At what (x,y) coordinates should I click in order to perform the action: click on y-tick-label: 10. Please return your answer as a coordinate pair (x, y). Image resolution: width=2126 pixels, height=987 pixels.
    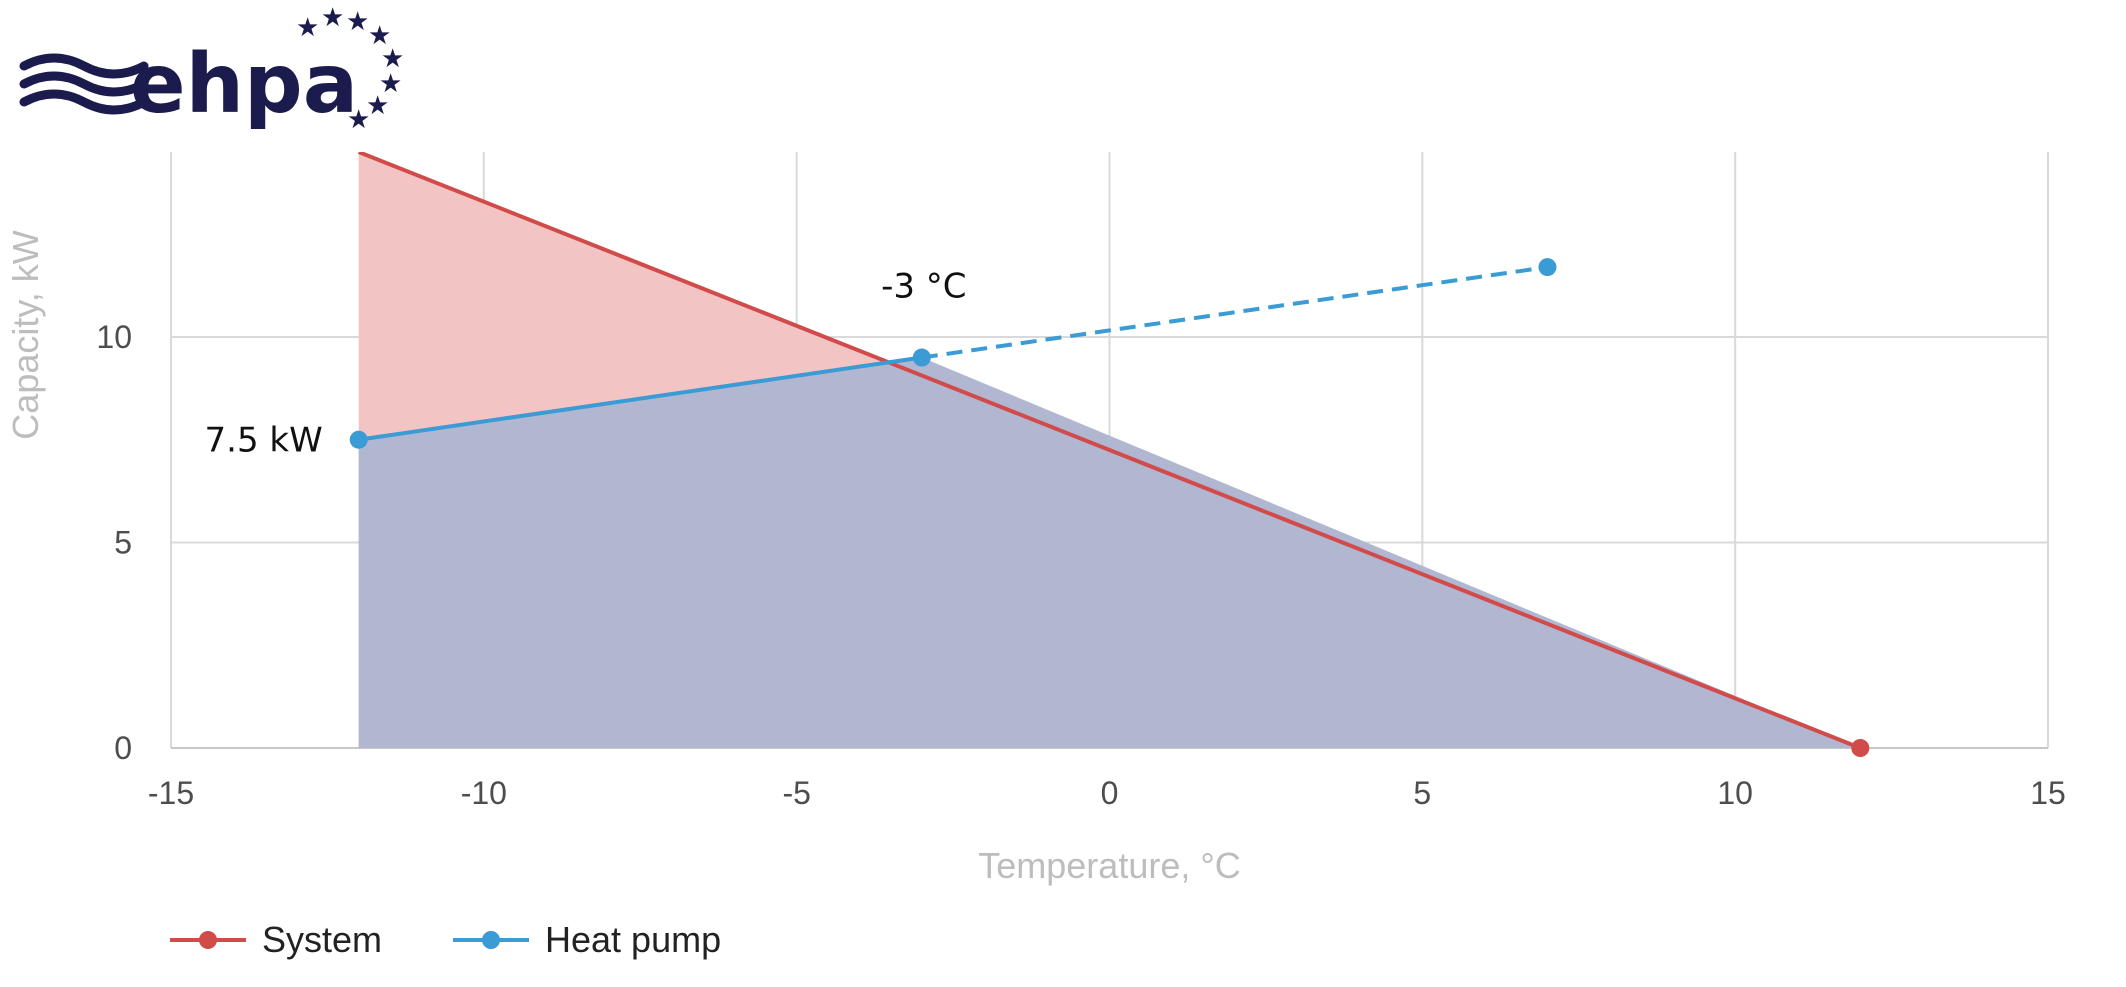
    Looking at the image, I should click on (114, 337).